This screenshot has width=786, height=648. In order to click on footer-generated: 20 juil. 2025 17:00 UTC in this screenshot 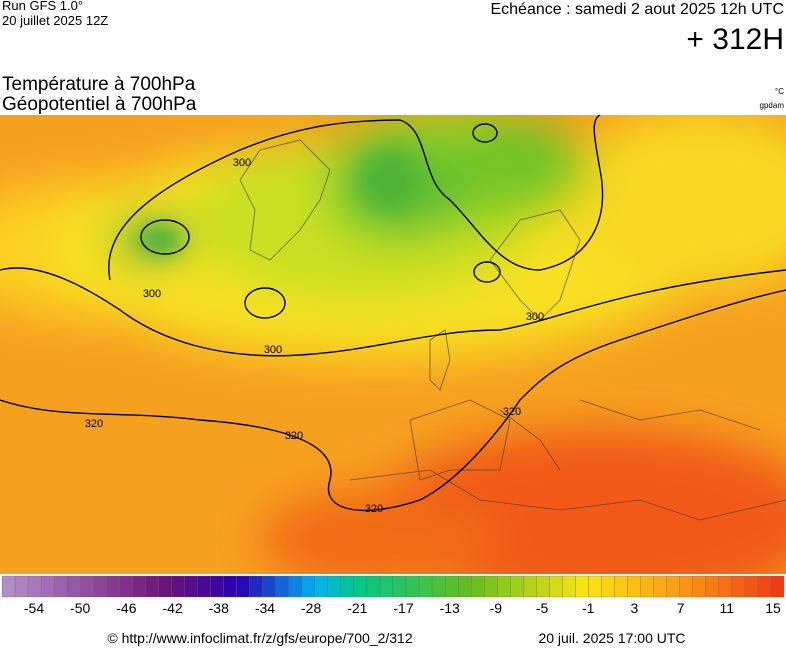, I will do `click(611, 638)`.